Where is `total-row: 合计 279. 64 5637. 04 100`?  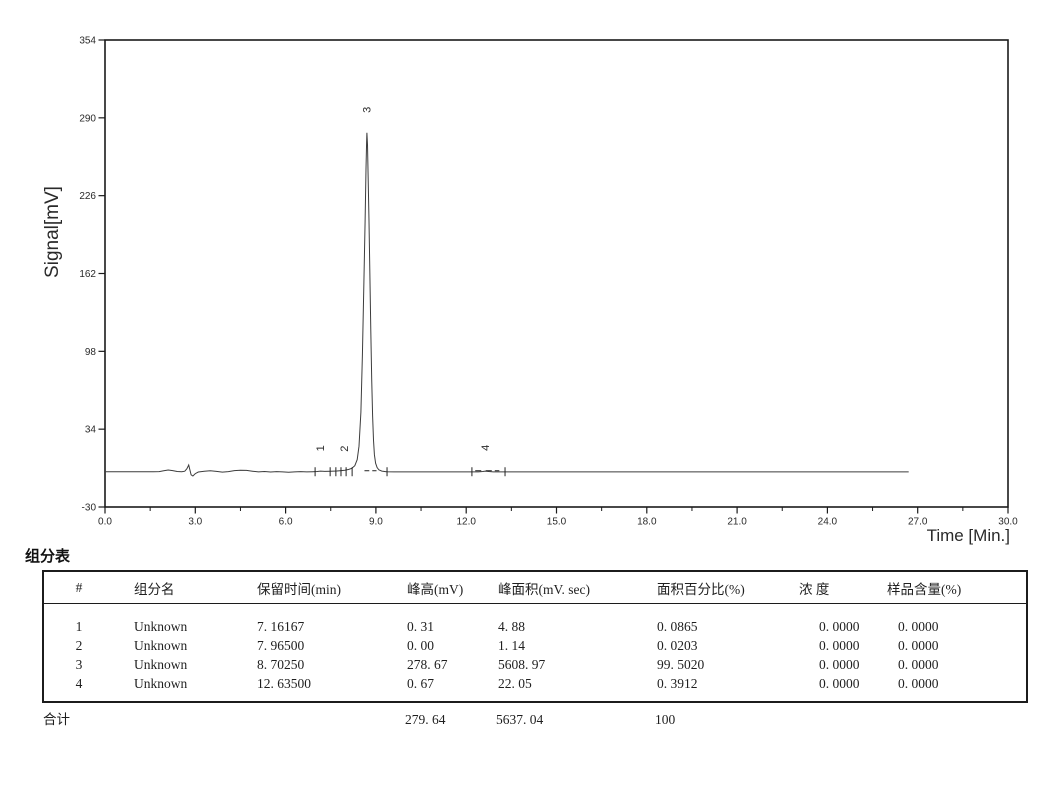 total-row: 合计 279. 64 5637. 04 100 is located at coordinates (535, 719).